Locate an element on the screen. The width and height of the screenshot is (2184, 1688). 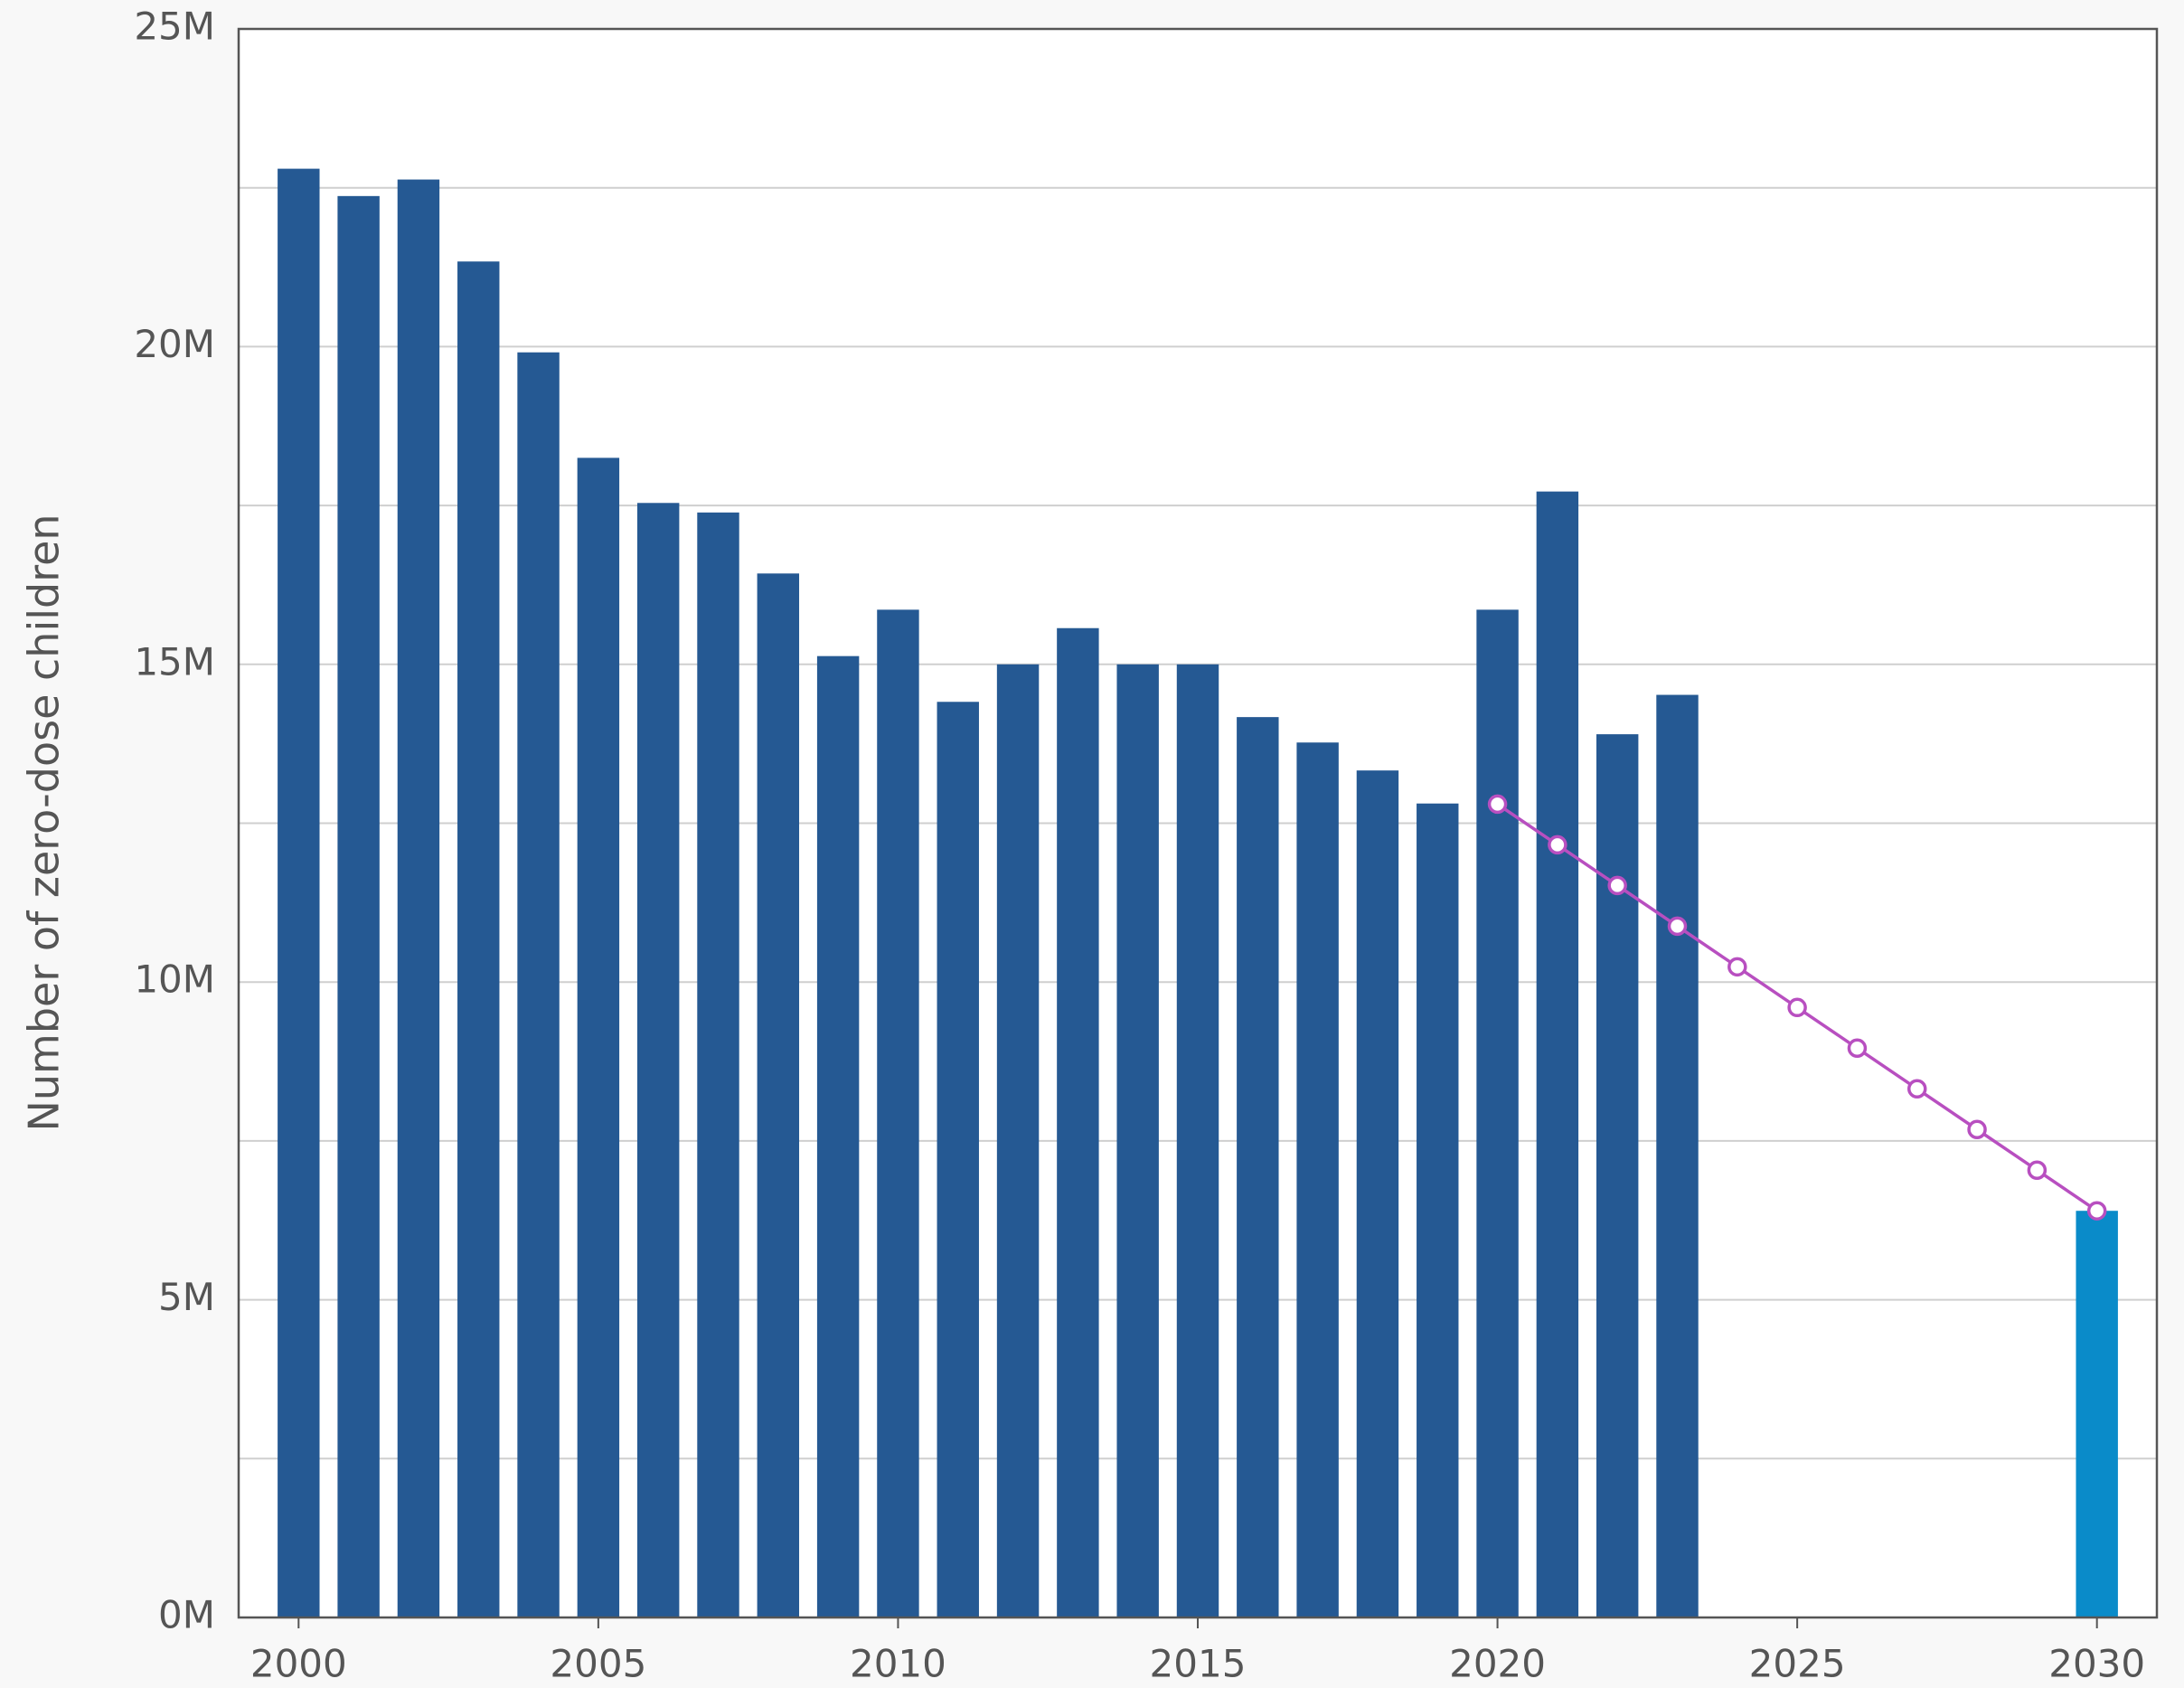
y-axis-label: Number of zero-dose children is located at coordinates (44, 822).